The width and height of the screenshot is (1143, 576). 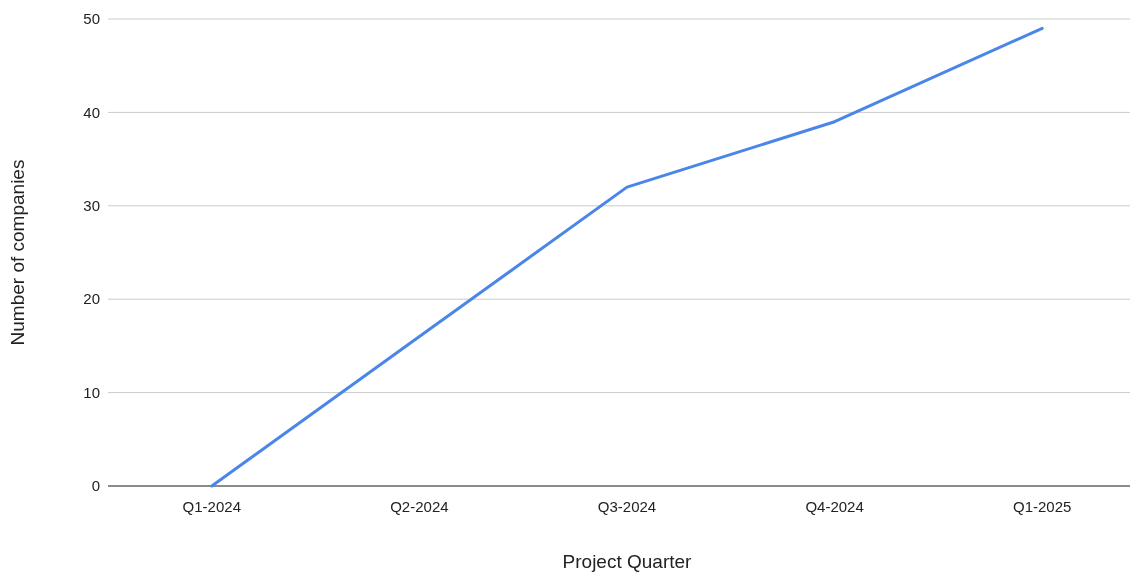 What do you see at coordinates (91, 392) in the screenshot?
I see `y-tick-label: 10` at bounding box center [91, 392].